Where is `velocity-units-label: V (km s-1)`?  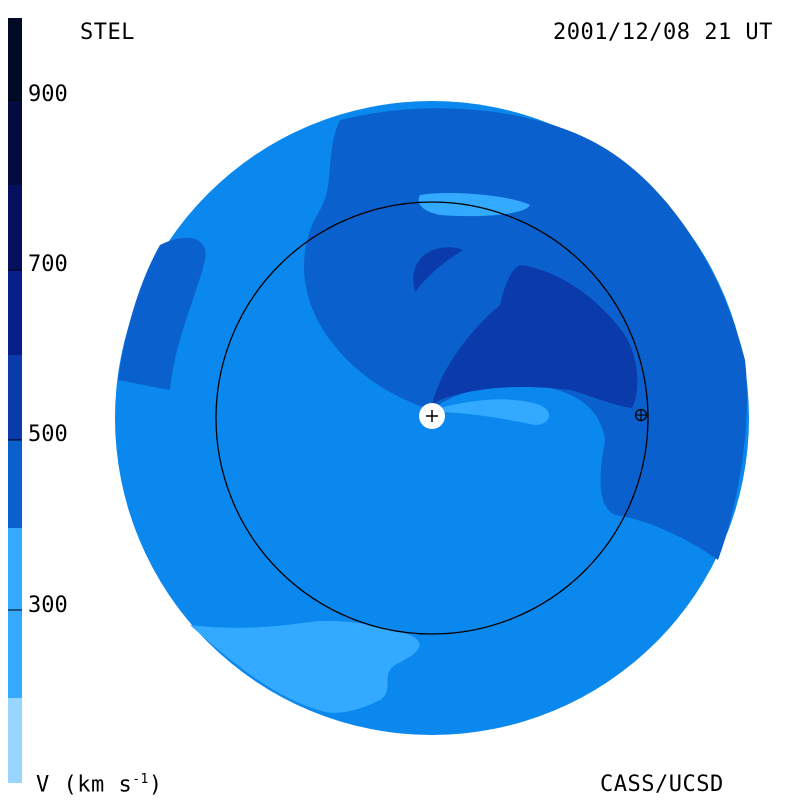 velocity-units-label: V (km s-1) is located at coordinates (99, 784).